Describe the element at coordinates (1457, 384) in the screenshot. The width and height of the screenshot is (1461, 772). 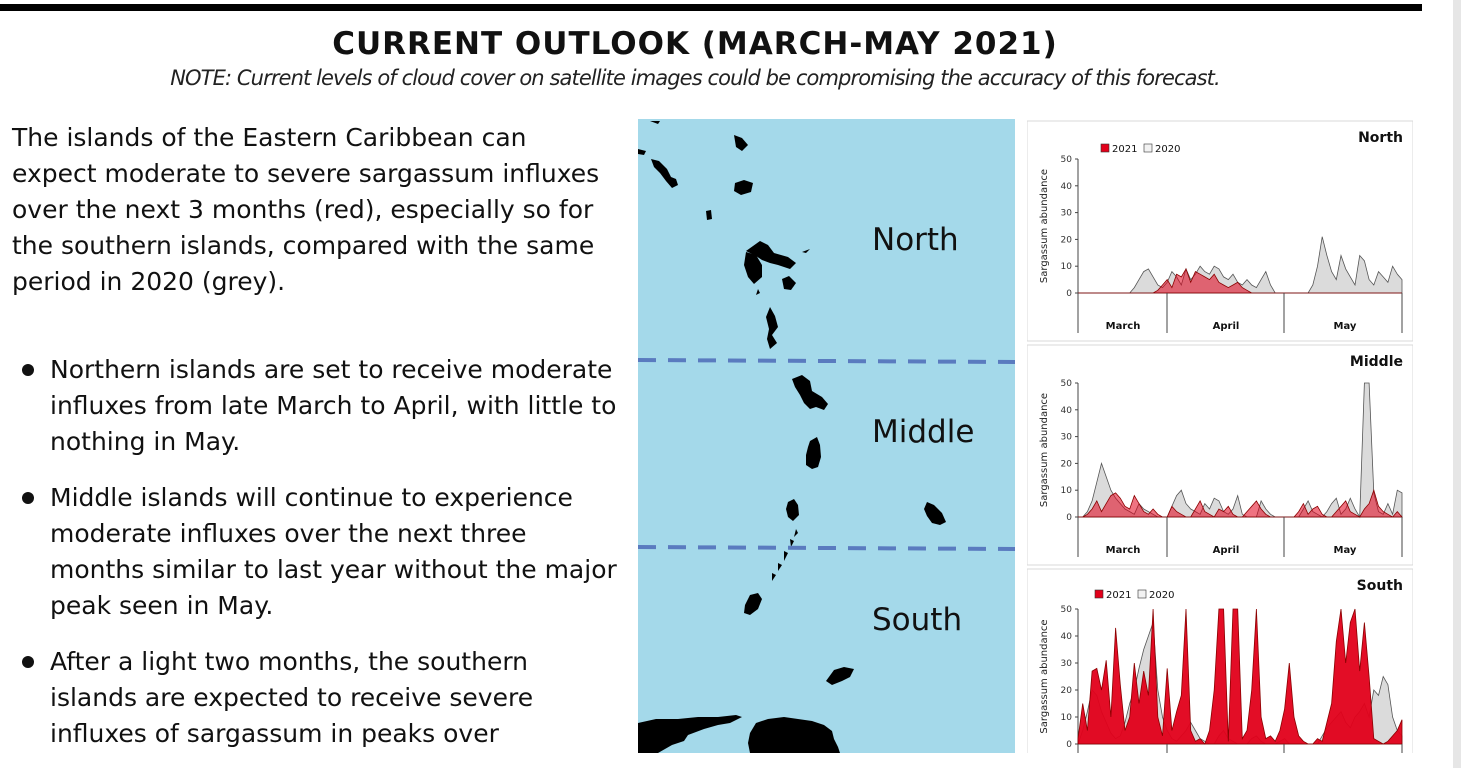
I see `right-edge-strip` at that location.